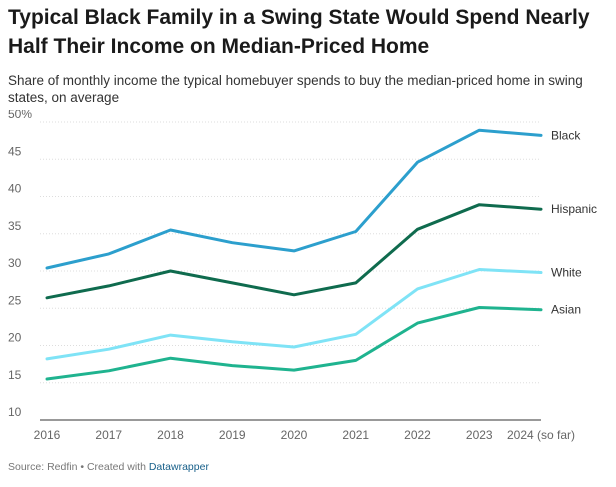 The width and height of the screenshot is (616, 487). Describe the element at coordinates (20, 115) in the screenshot. I see `y-tick-label-50: 50%` at that location.